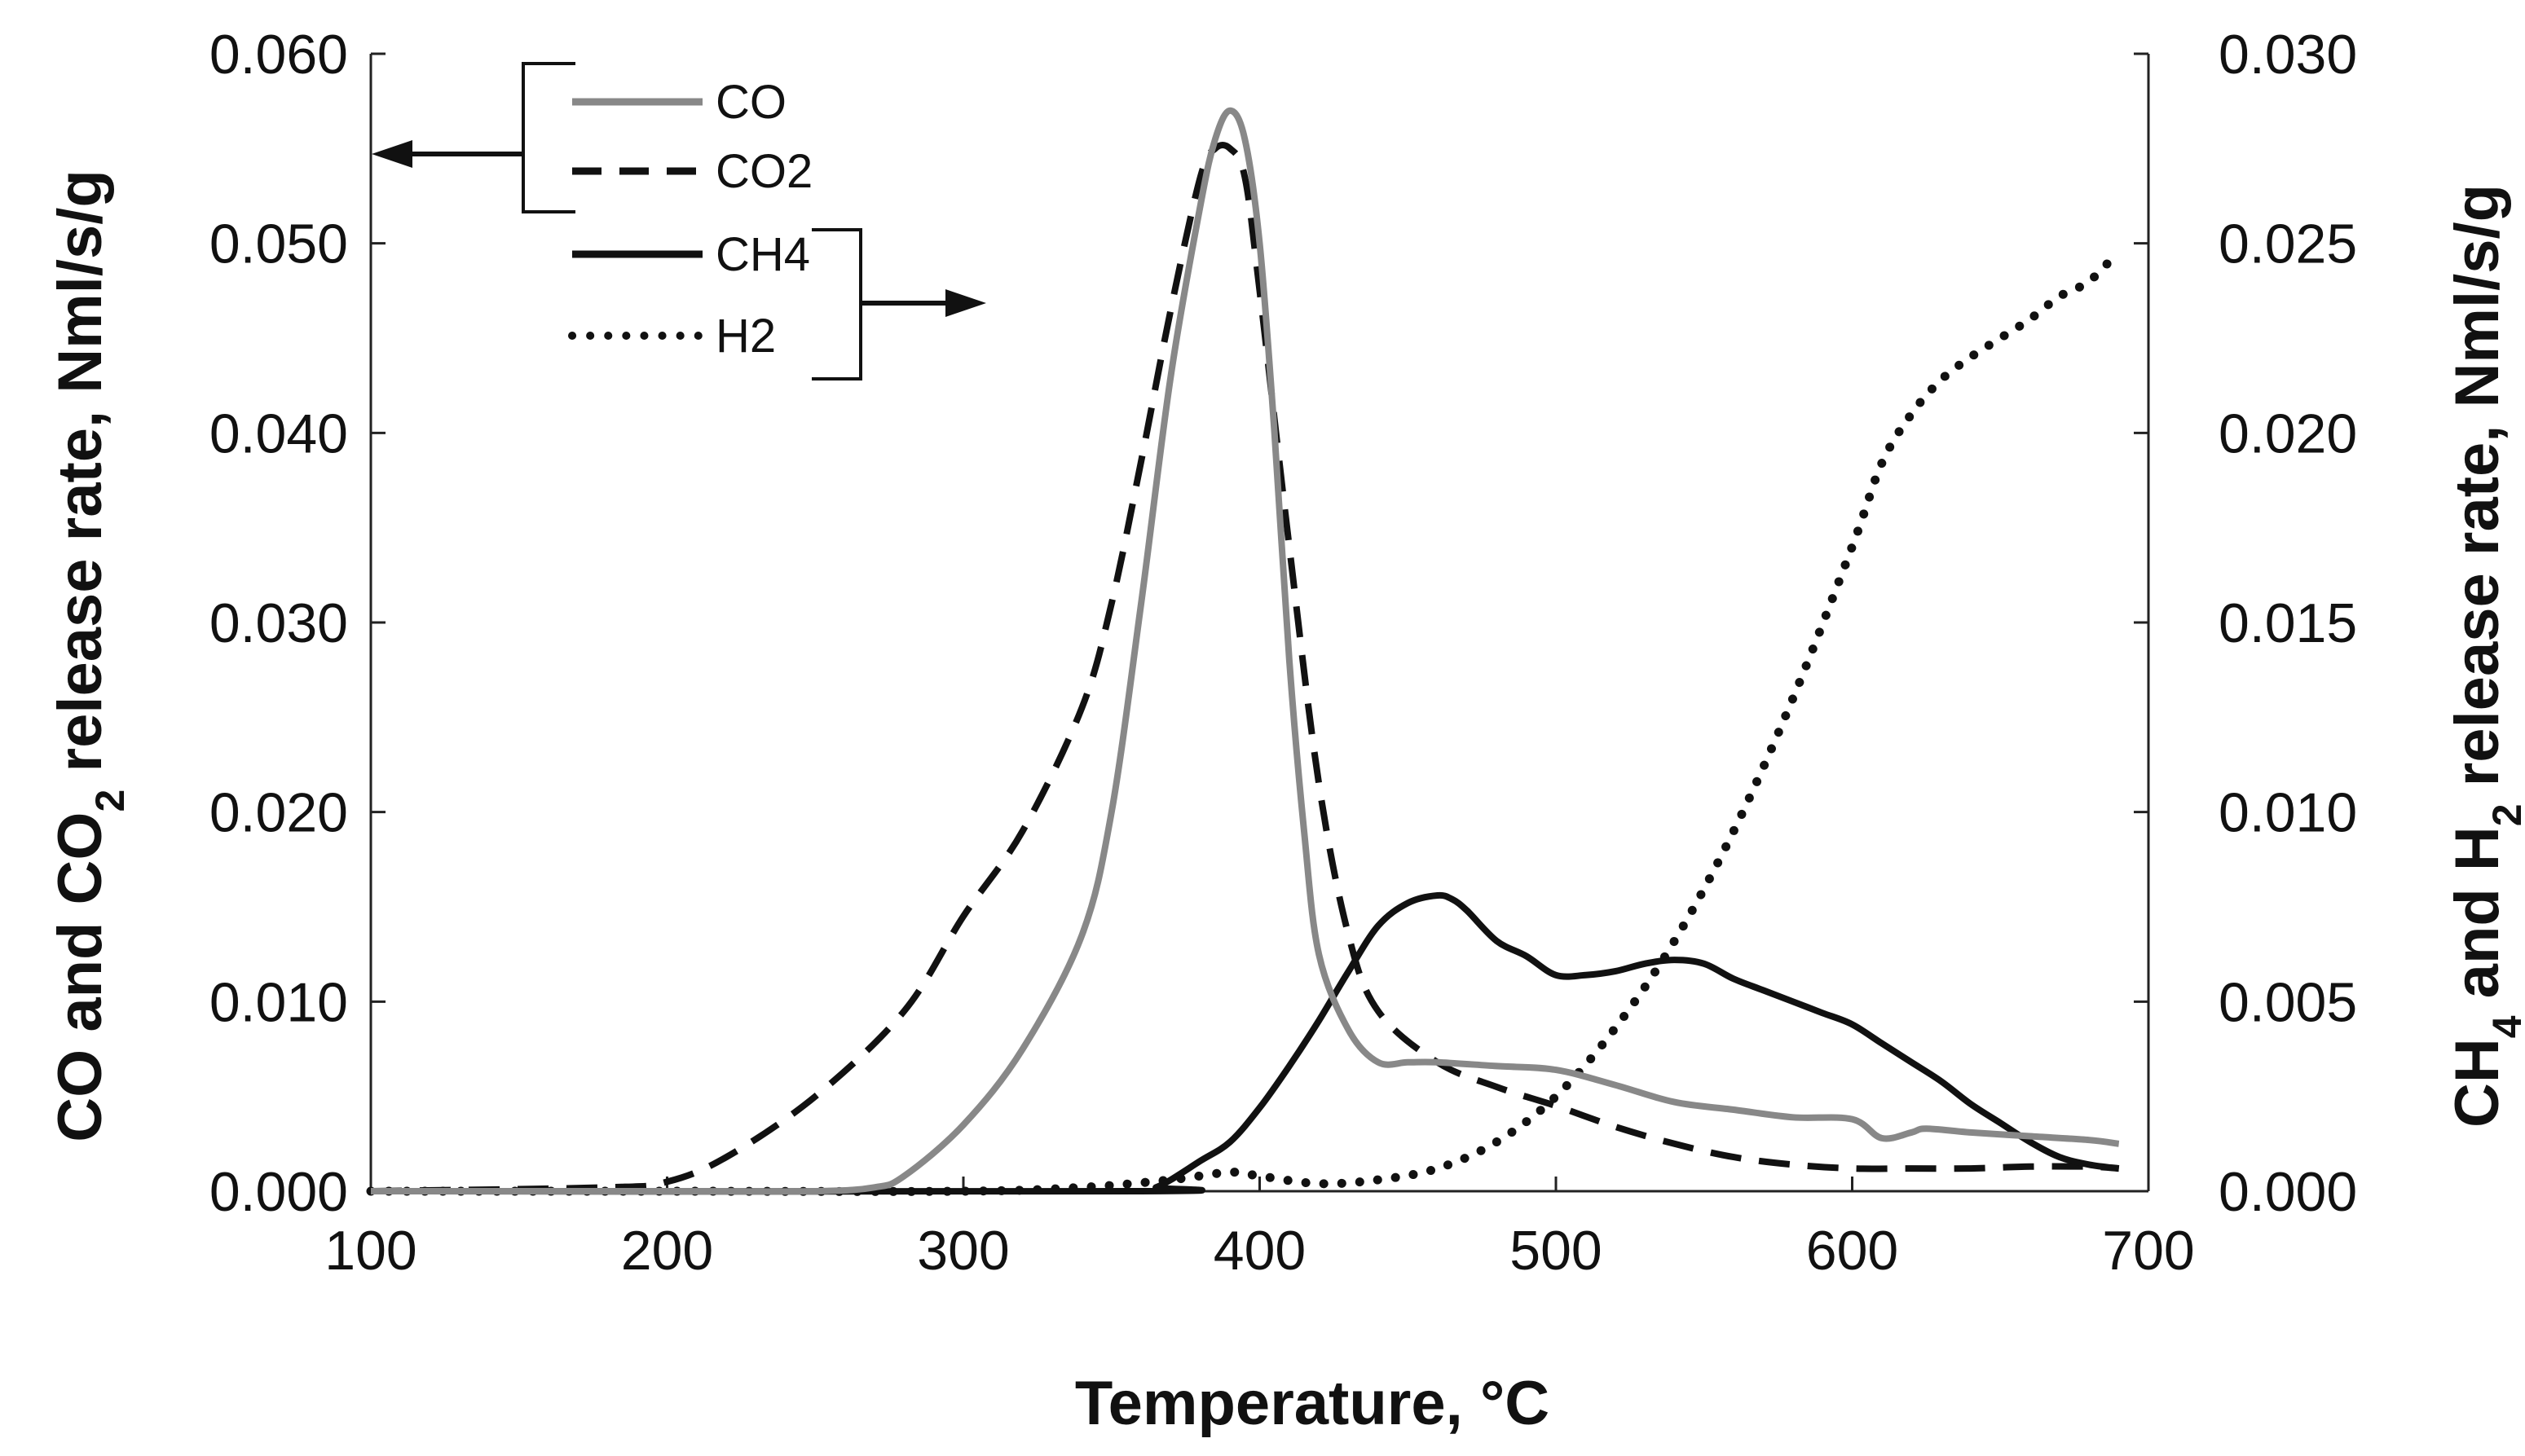  Describe the element at coordinates (278, 55) in the screenshot. I see `left-y-tick-label: 0.060` at that location.